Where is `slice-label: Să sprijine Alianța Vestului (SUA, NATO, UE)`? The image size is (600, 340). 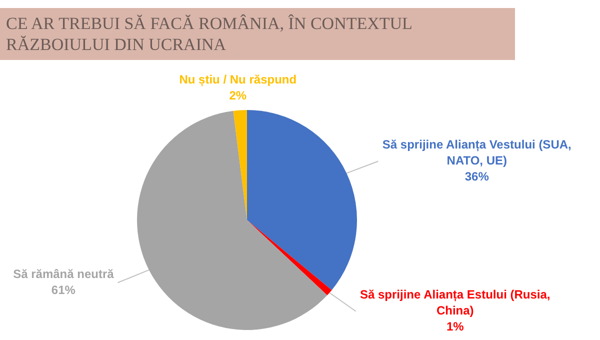
slice-label: Să sprijine Alianța Vestului (SUA, NATO, UE) is located at coordinates (477, 153).